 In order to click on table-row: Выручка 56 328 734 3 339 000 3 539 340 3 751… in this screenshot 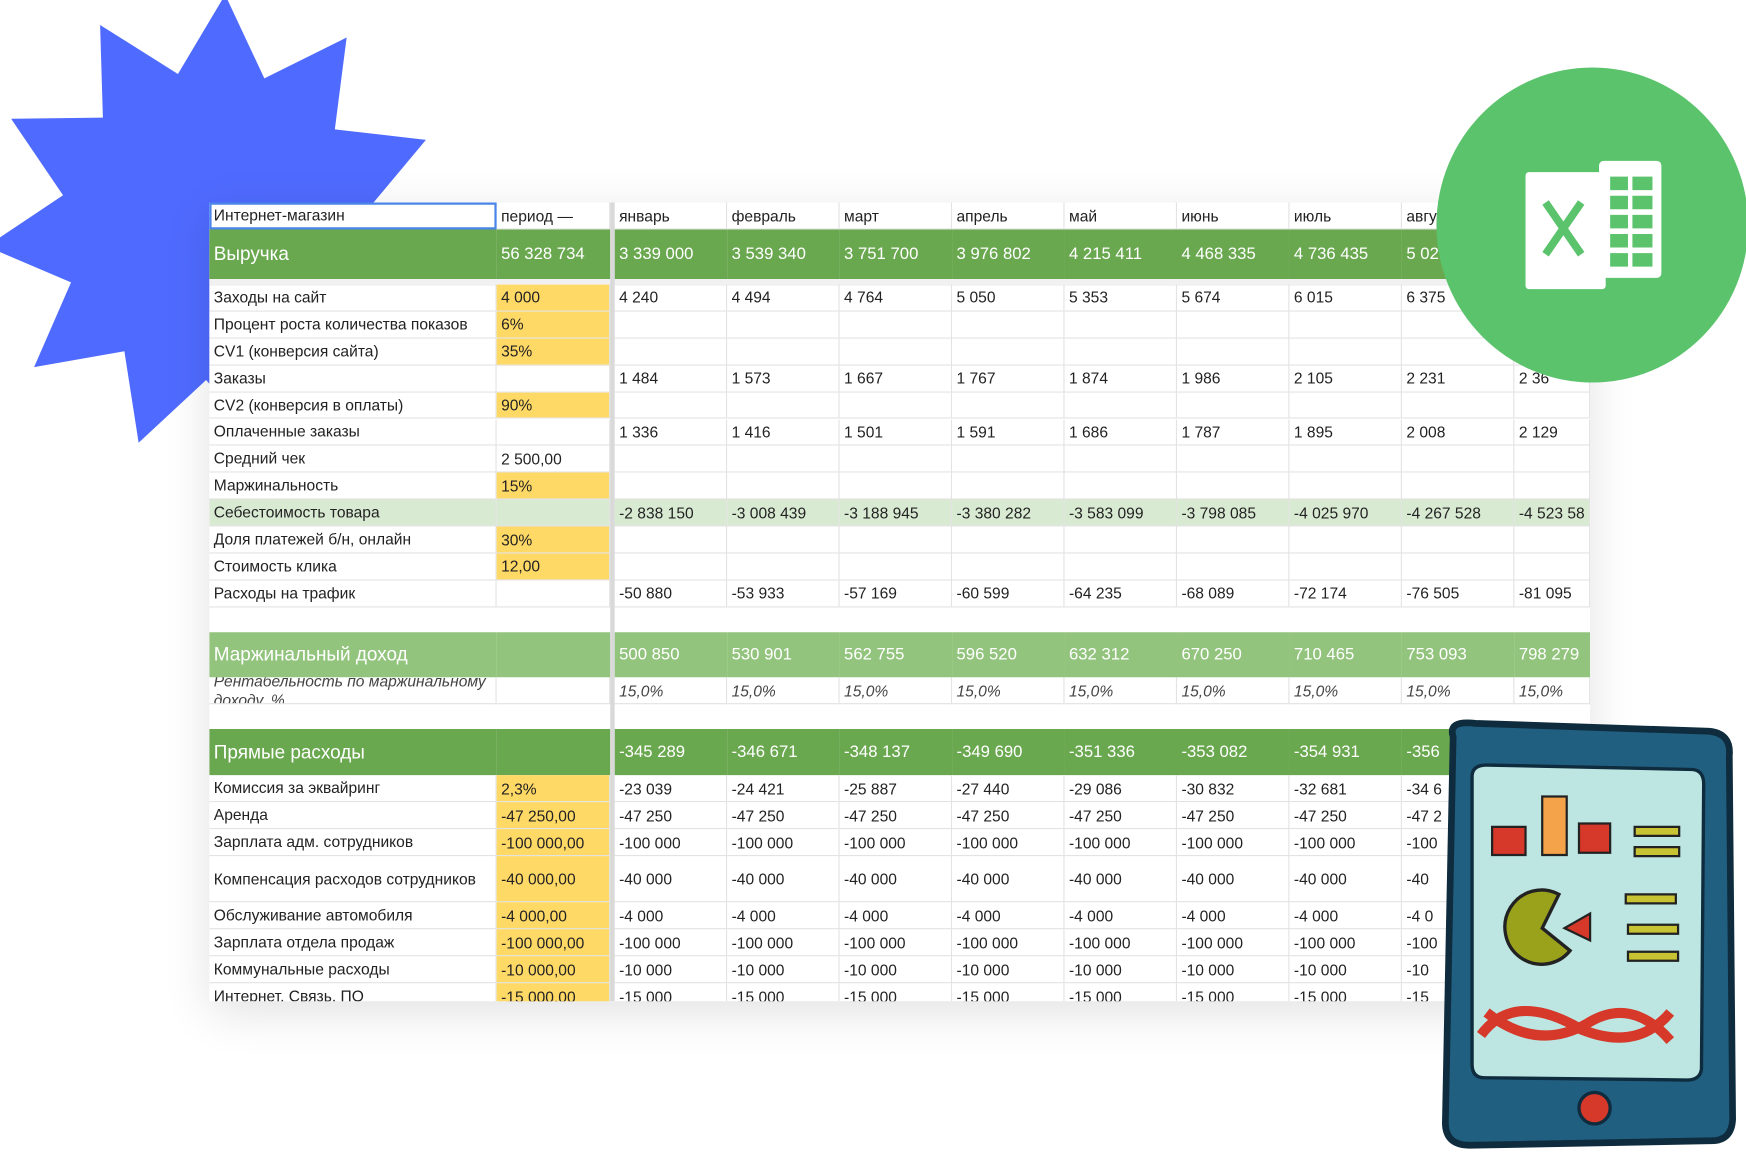, I will do `click(900, 254)`.